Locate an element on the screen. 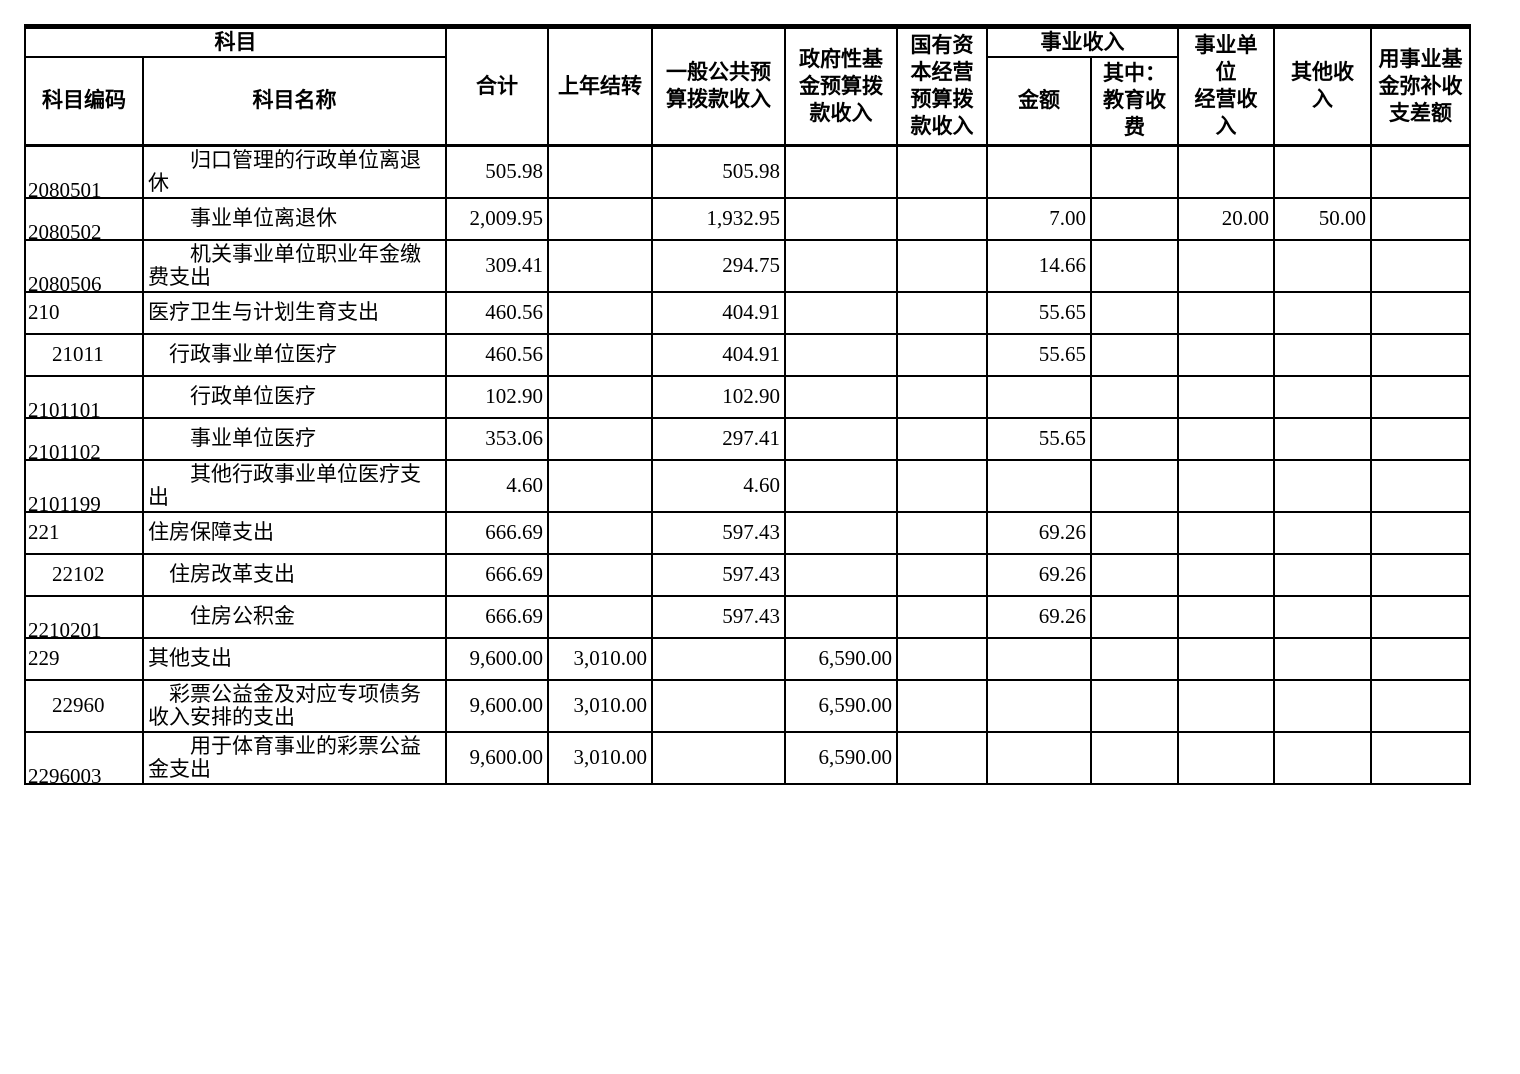  header-subject-group: 科目 is located at coordinates (235, 41).